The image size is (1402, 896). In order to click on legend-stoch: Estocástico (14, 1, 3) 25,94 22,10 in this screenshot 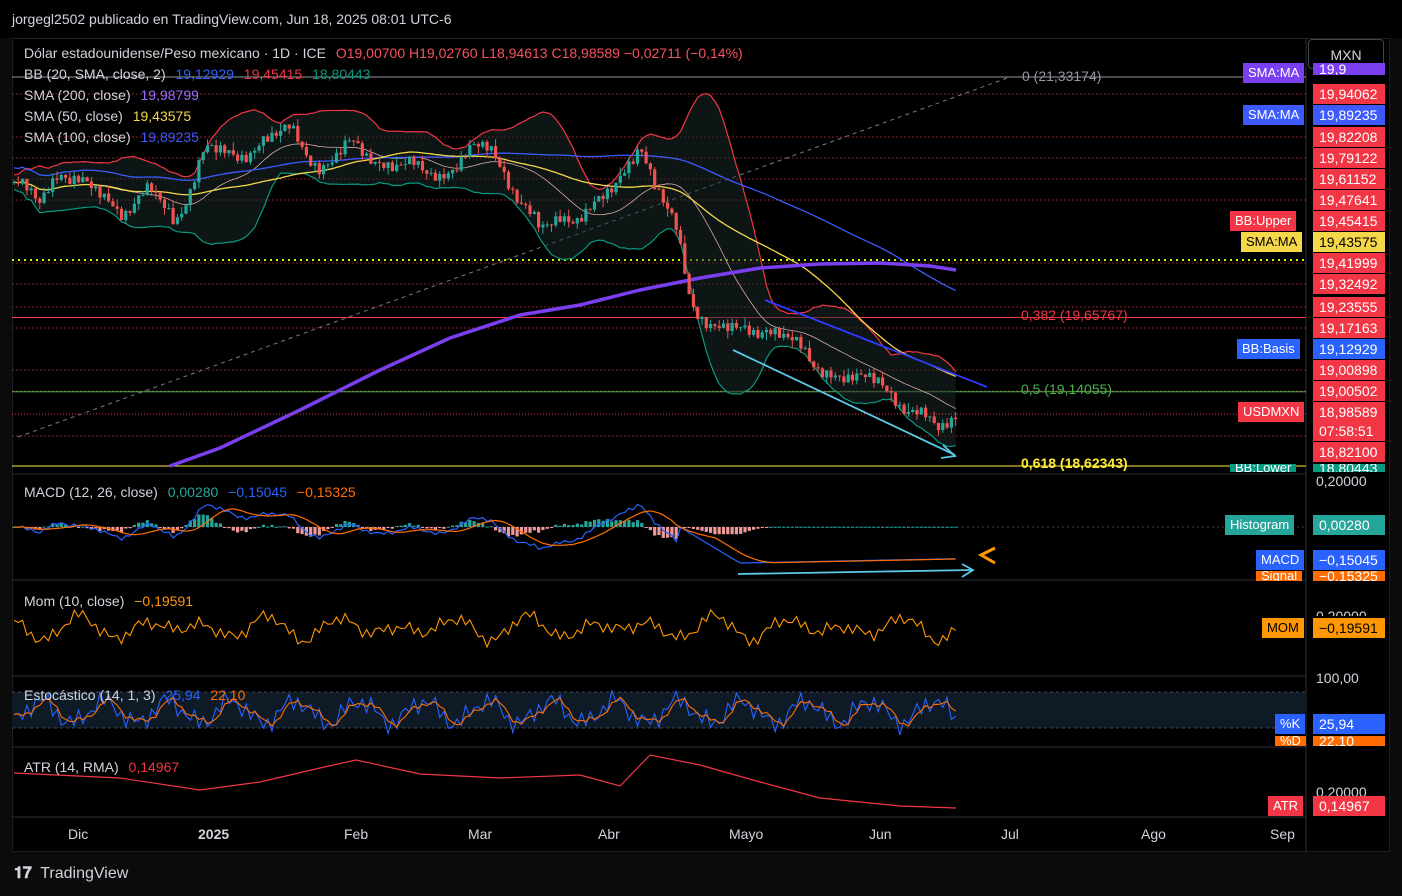, I will do `click(134, 695)`.